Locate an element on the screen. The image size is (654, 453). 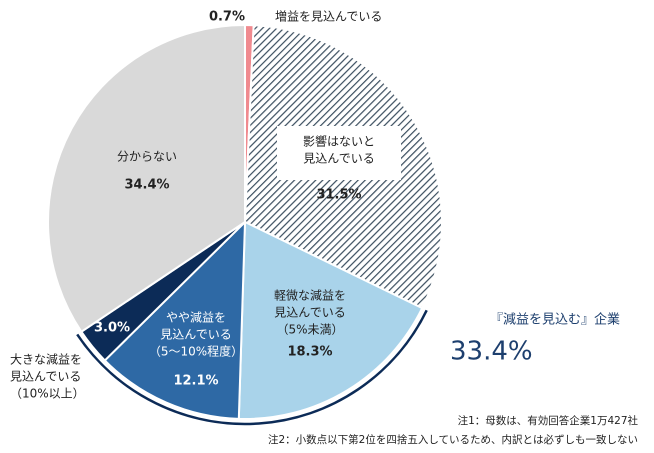
label-box is located at coordinates (339, 153).